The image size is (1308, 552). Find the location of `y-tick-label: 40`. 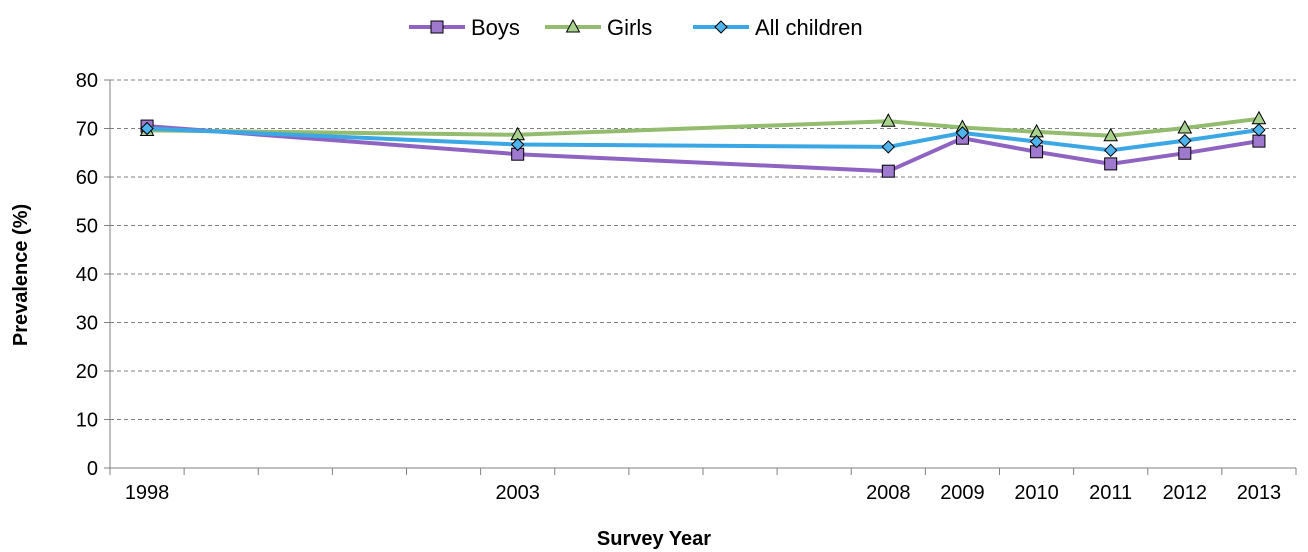

y-tick-label: 40 is located at coordinates (87, 275).